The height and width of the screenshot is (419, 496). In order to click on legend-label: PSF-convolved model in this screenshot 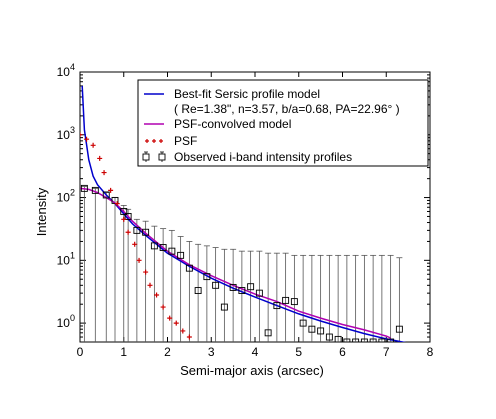, I will do `click(232, 124)`.